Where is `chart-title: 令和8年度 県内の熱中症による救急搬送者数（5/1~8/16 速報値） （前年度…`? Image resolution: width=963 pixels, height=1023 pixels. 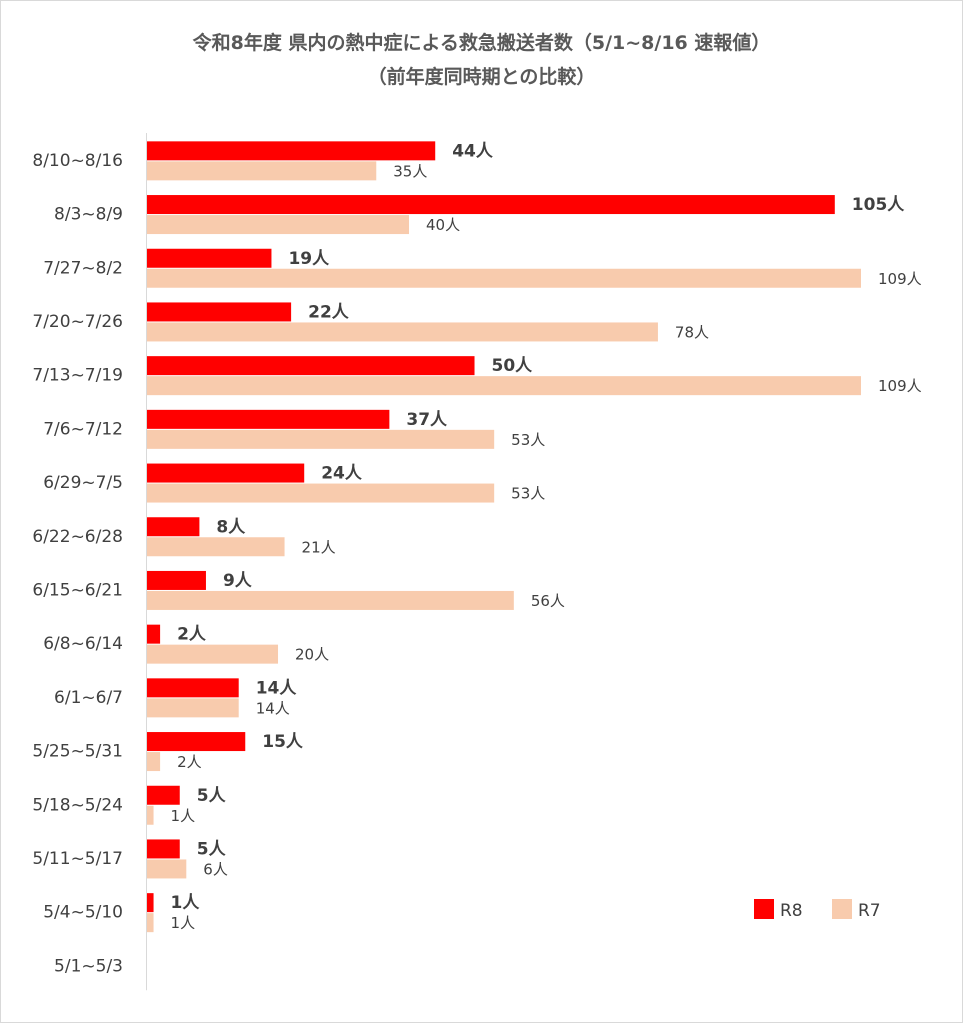 chart-title: 令和8年度 県内の熱中症による救急搬送者数（5/1~8/16 速報値） （前年度… is located at coordinates (481, 60).